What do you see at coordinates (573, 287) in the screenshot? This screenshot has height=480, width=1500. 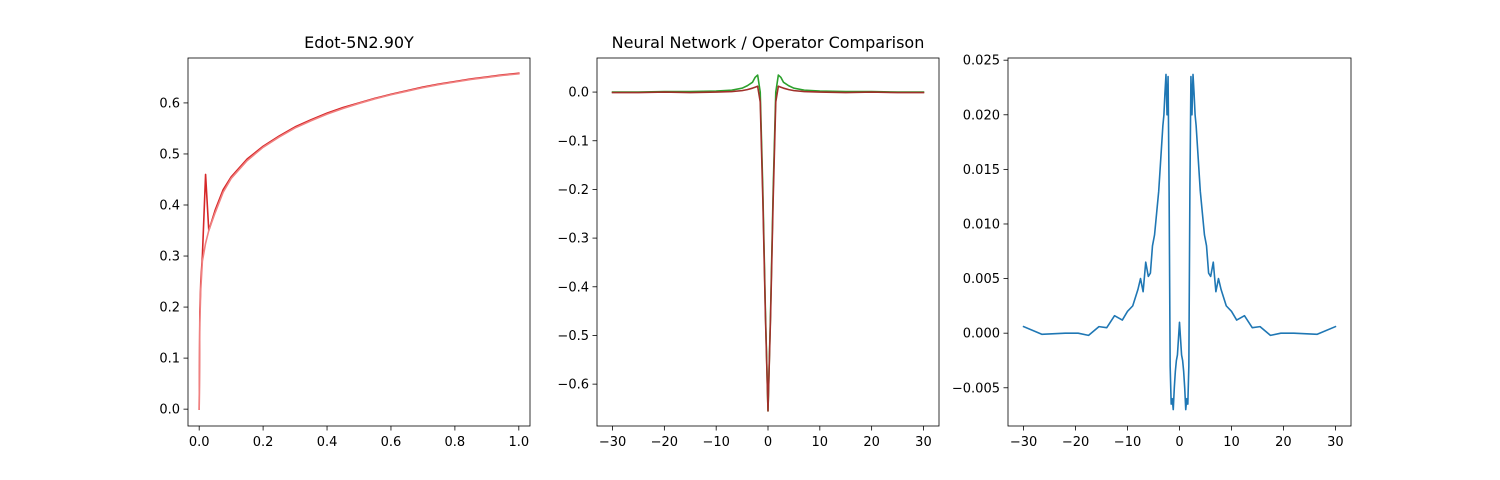 I see `y-tick-label: −0.4` at bounding box center [573, 287].